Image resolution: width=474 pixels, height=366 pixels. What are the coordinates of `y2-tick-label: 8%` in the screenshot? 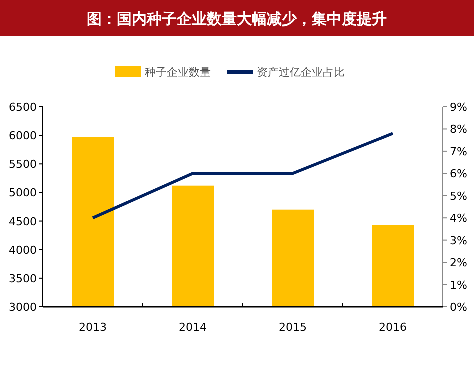 It's located at (459, 129).